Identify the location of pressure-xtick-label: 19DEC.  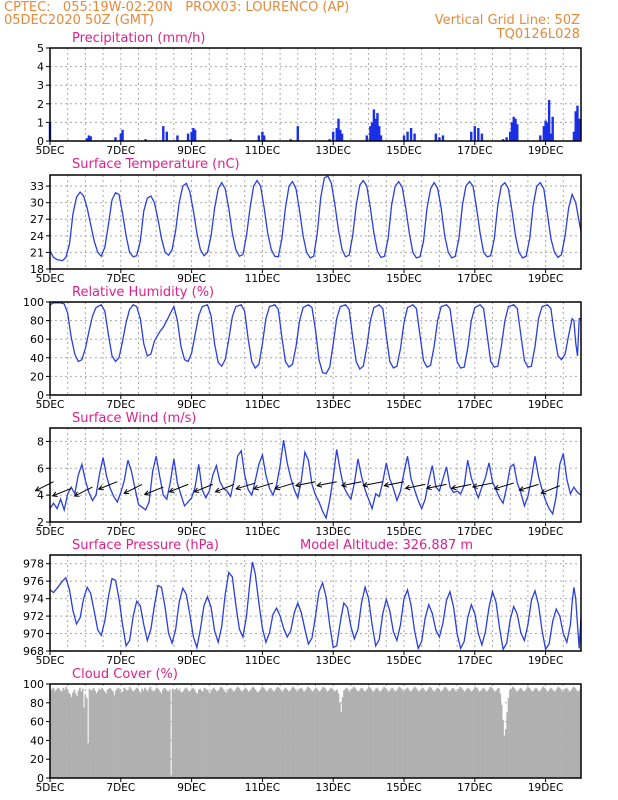
(545, 661).